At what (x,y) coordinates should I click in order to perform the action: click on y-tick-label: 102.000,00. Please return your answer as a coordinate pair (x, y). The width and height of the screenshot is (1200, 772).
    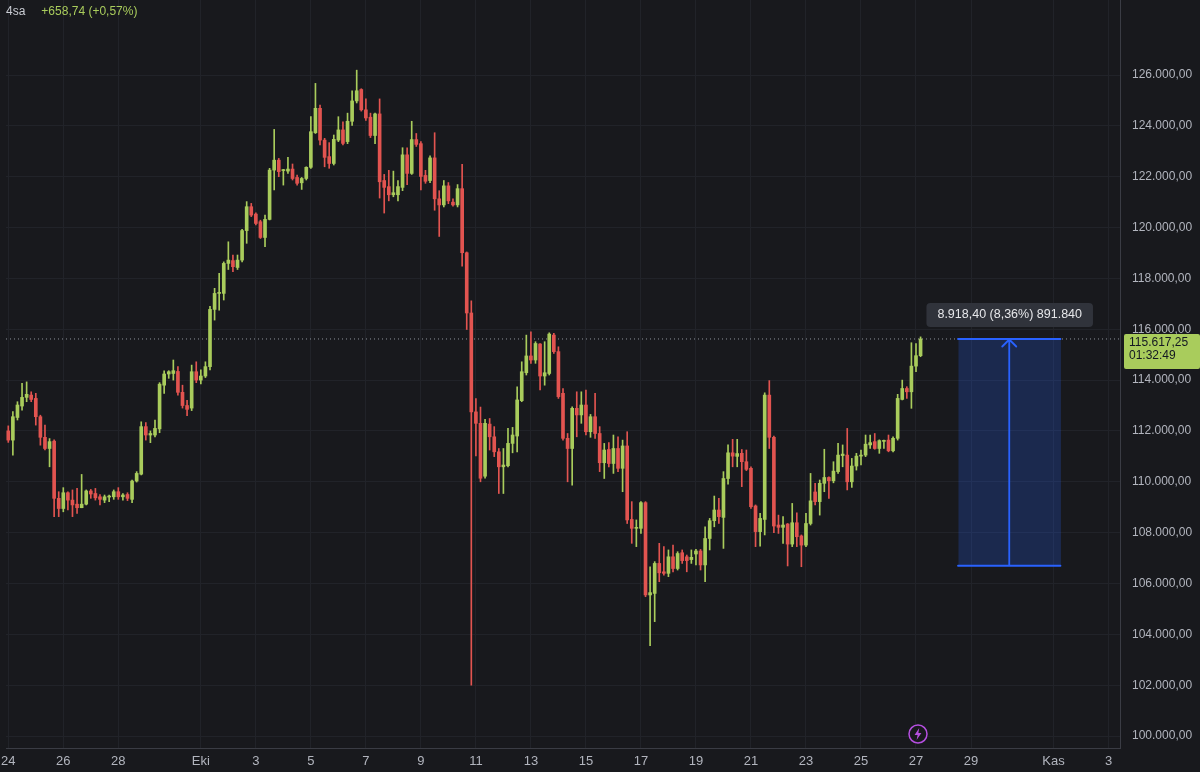
    Looking at the image, I should click on (1162, 684).